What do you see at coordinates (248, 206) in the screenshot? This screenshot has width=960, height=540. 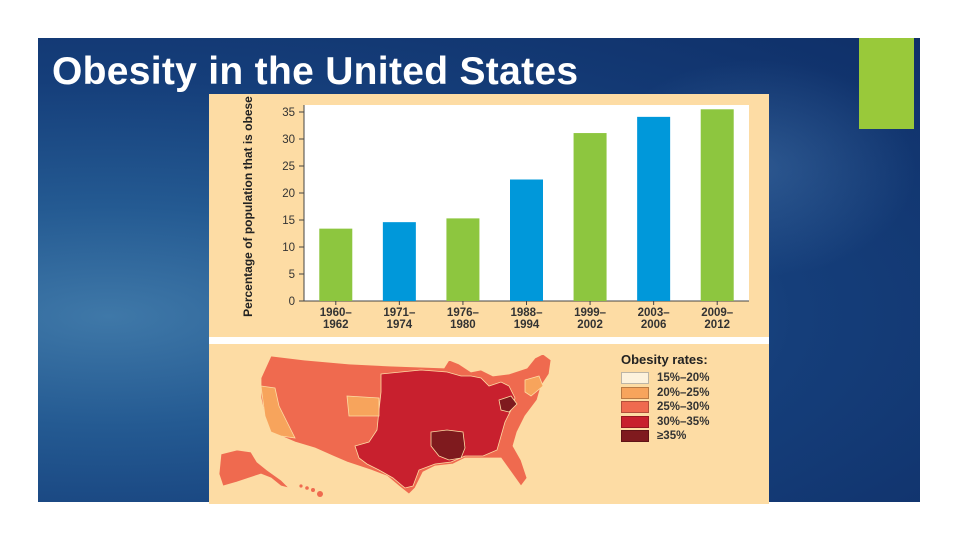 I see `y-axis-label: Percentage of population that is obese` at bounding box center [248, 206].